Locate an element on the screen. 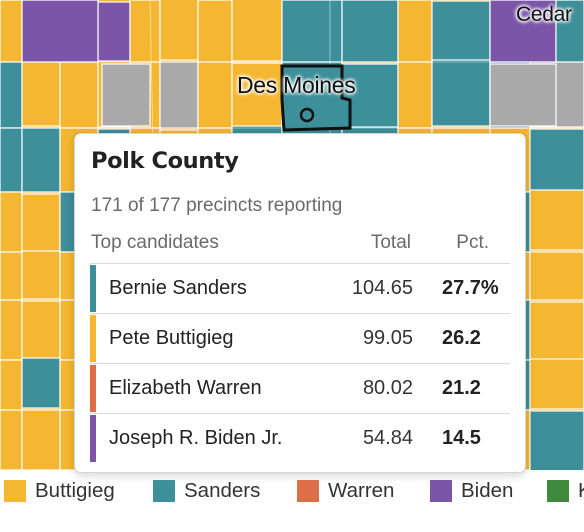 This screenshot has width=584, height=532. candidate-name: Bernie Sanders is located at coordinates (178, 288).